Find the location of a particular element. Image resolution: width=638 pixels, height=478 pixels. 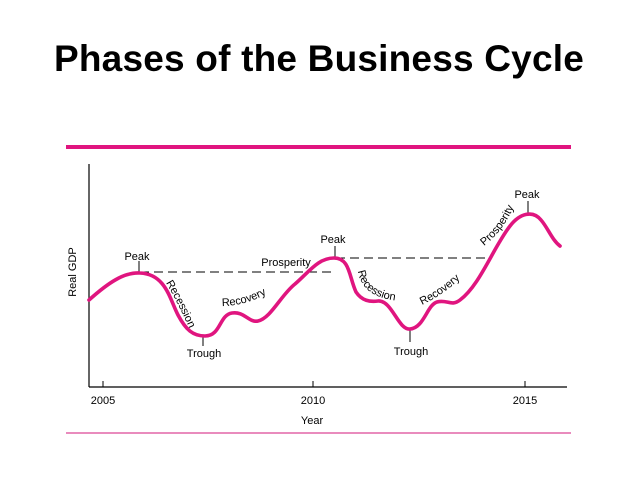

prosperity-1-label: Prosperity is located at coordinates (286, 263).